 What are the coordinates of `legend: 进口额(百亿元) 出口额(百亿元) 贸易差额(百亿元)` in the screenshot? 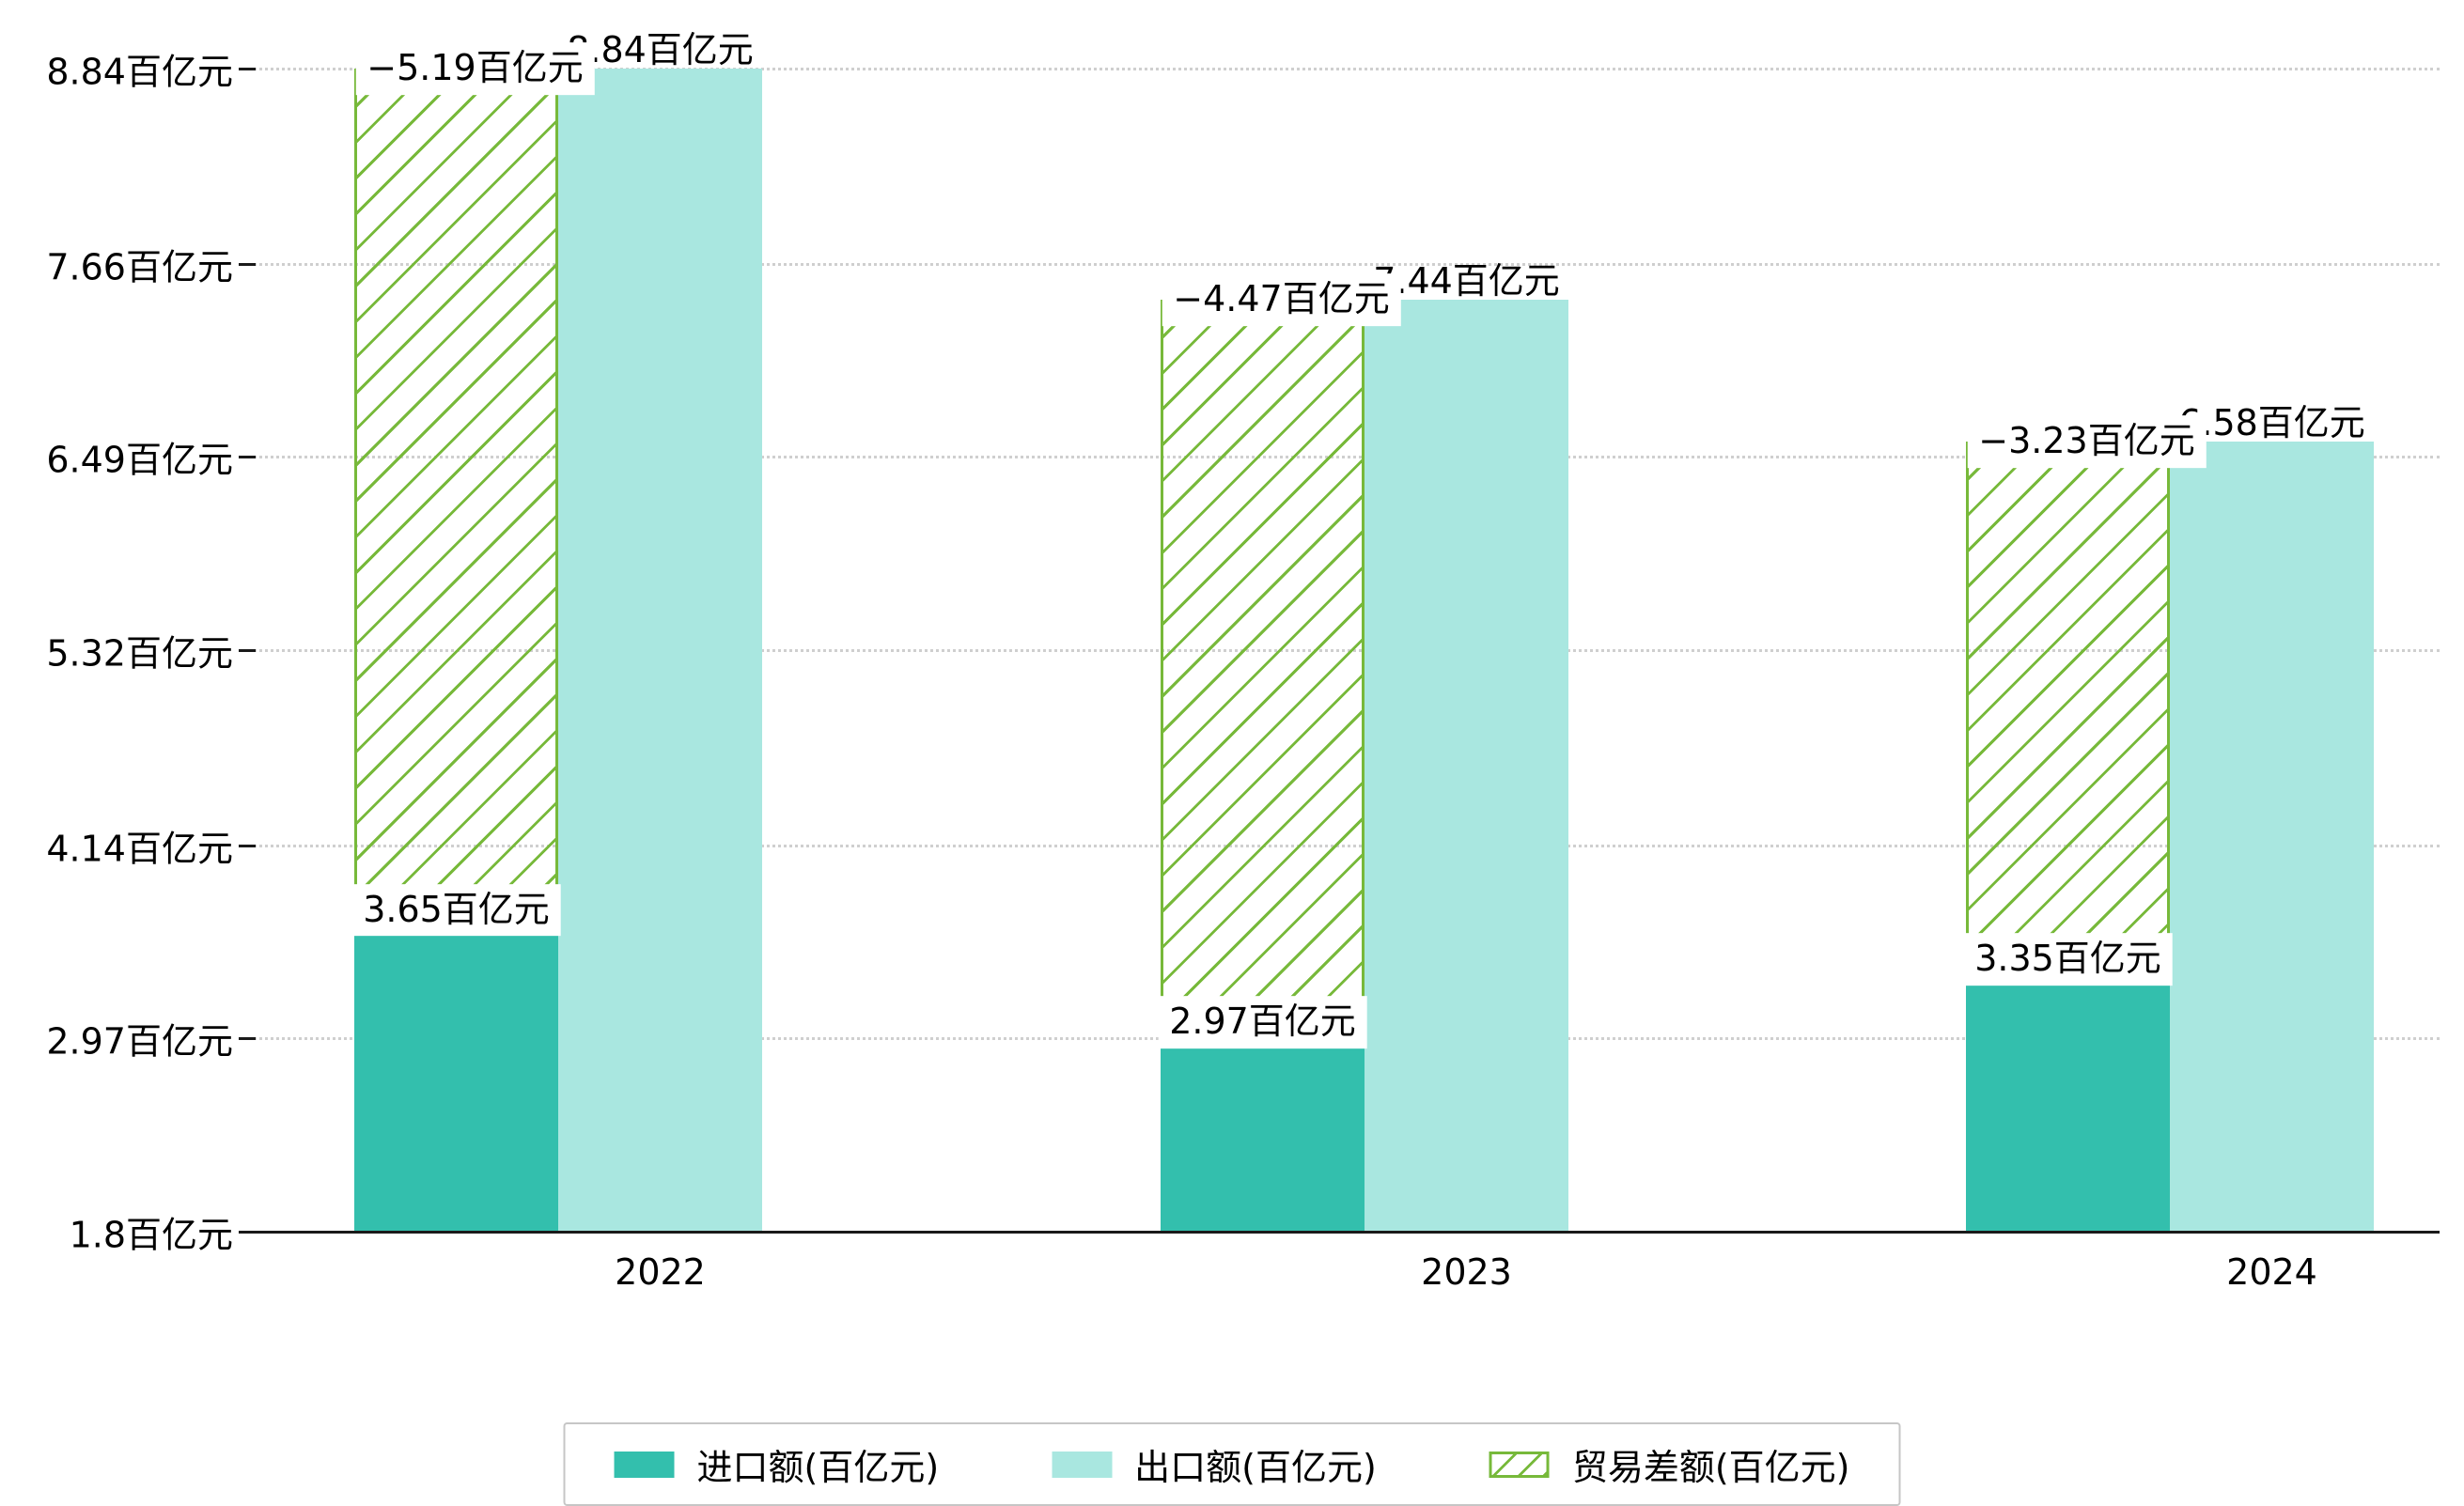 It's located at (1232, 1464).